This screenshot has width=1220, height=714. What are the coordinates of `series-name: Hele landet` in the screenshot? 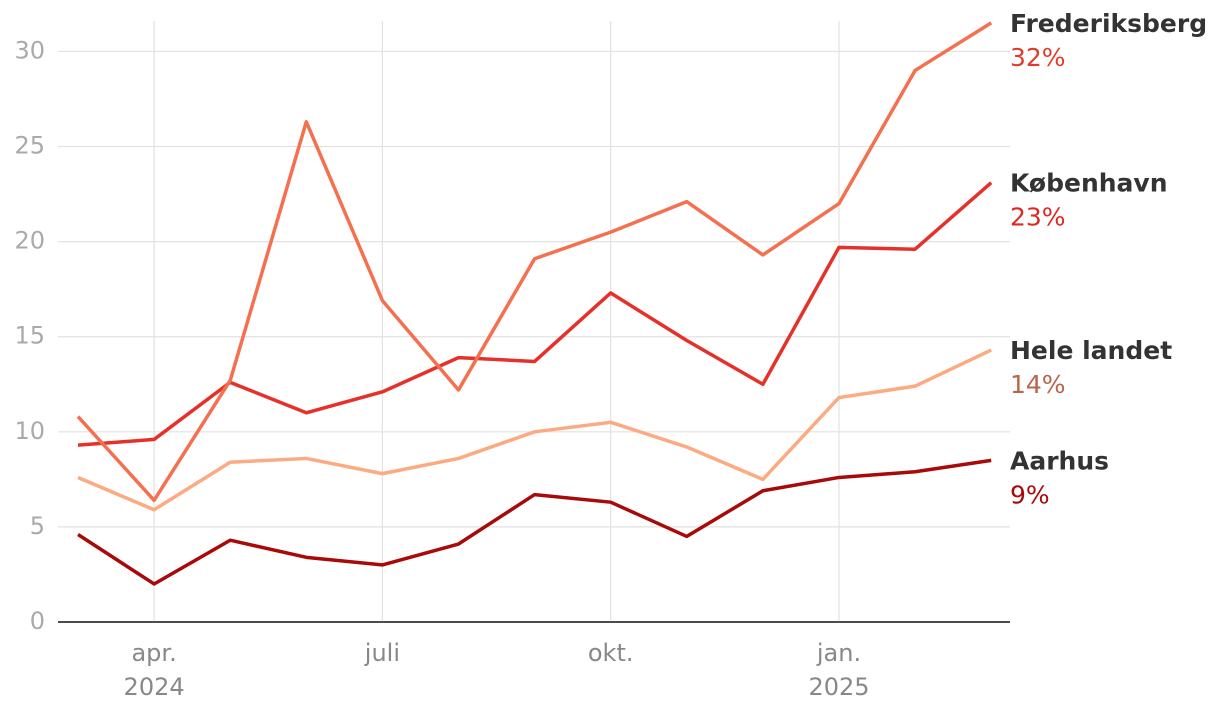 It's located at (1091, 350).